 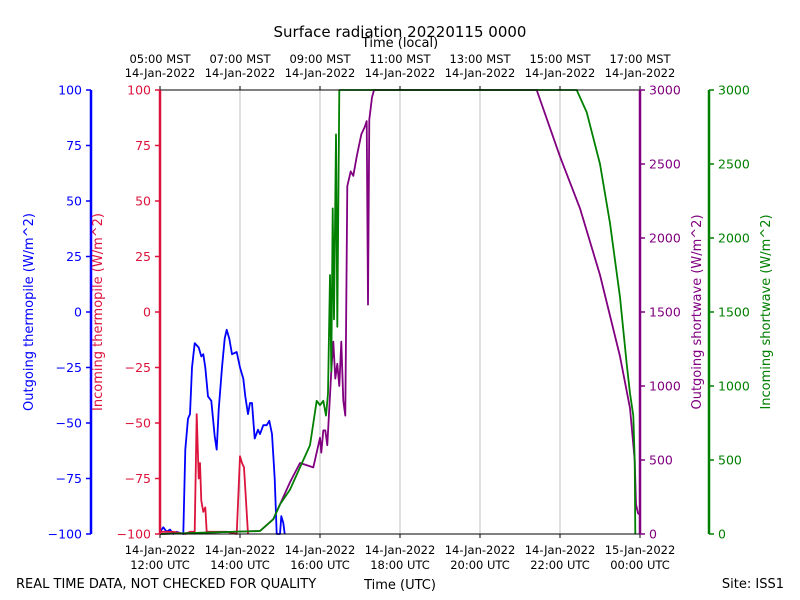 I want to click on outgoing-shortwave-tick-label: 2500, so click(x=665, y=164).